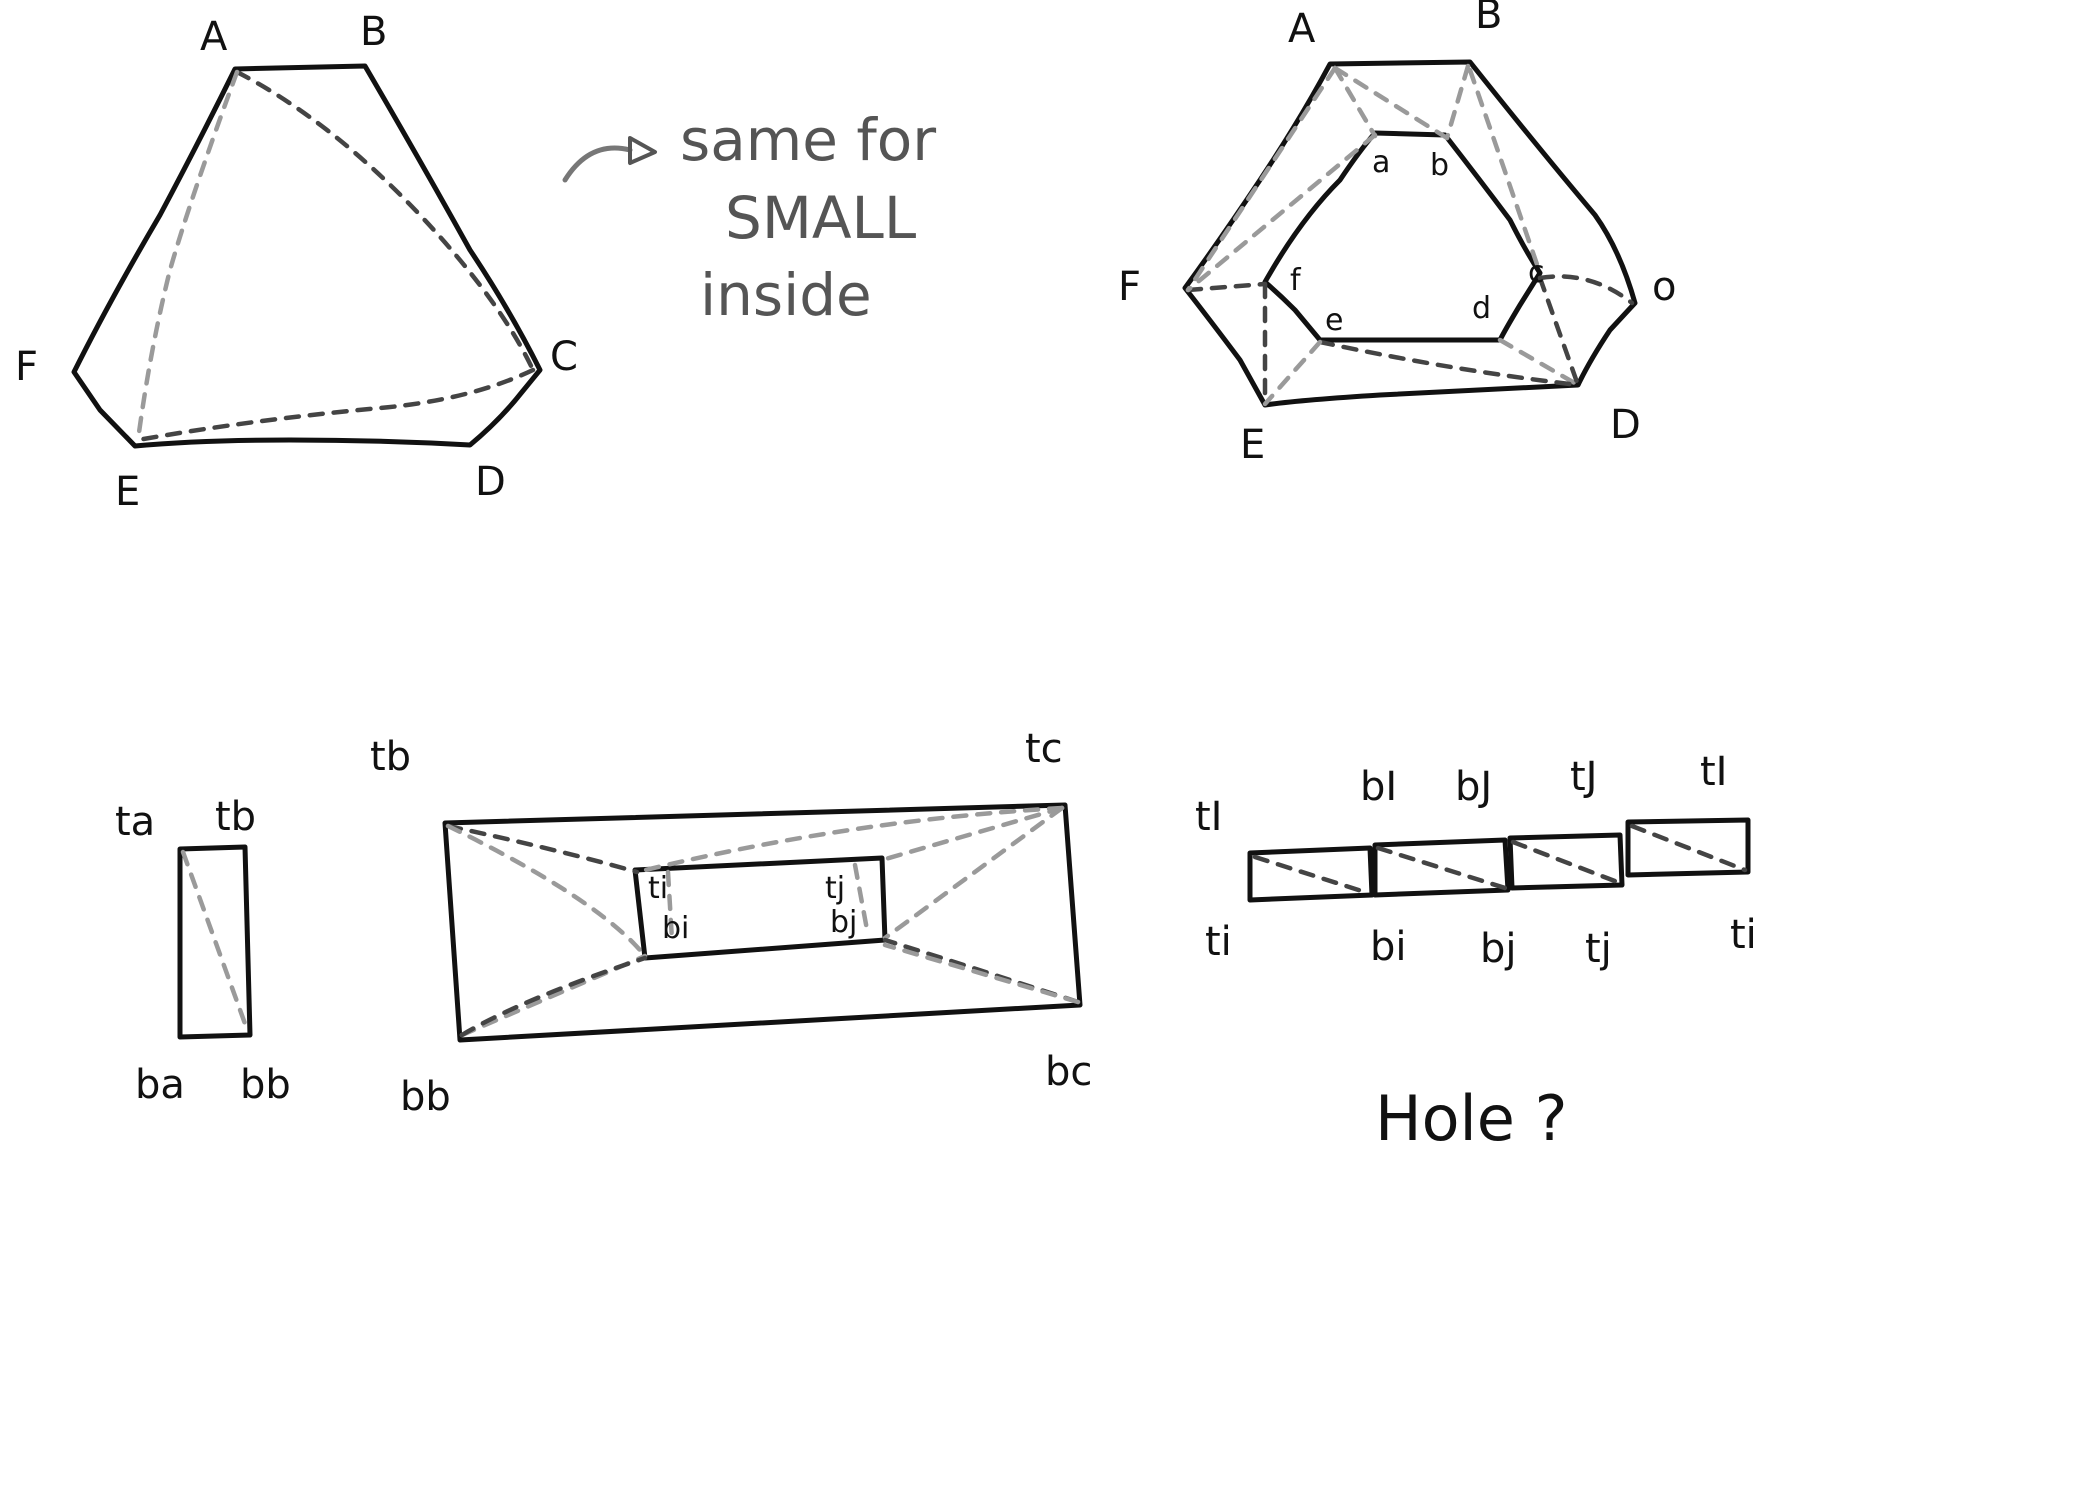  I want to click on diagonal-a-c, so click(385, 221).